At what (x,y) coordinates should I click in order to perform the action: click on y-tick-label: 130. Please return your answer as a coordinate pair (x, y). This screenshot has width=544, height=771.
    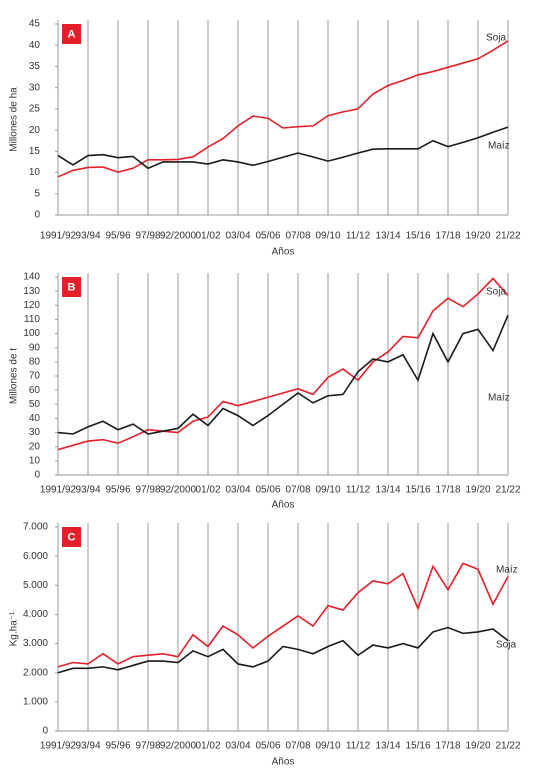
    Looking at the image, I should click on (31, 291).